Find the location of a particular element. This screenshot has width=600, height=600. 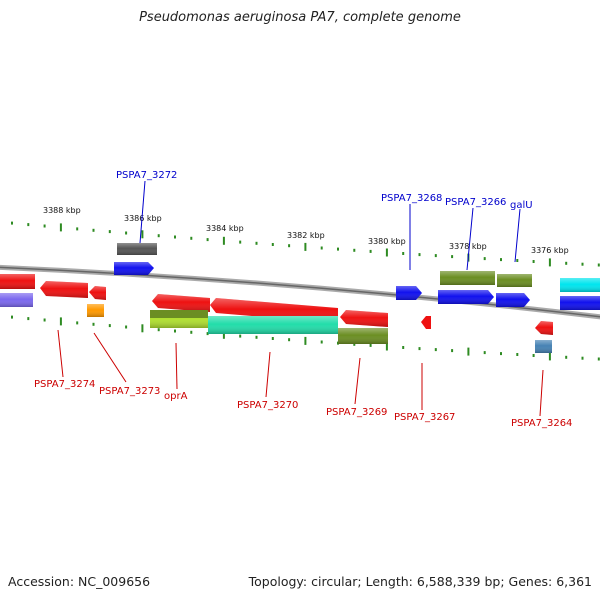

scale-label: 3380 kbp is located at coordinates (387, 241).